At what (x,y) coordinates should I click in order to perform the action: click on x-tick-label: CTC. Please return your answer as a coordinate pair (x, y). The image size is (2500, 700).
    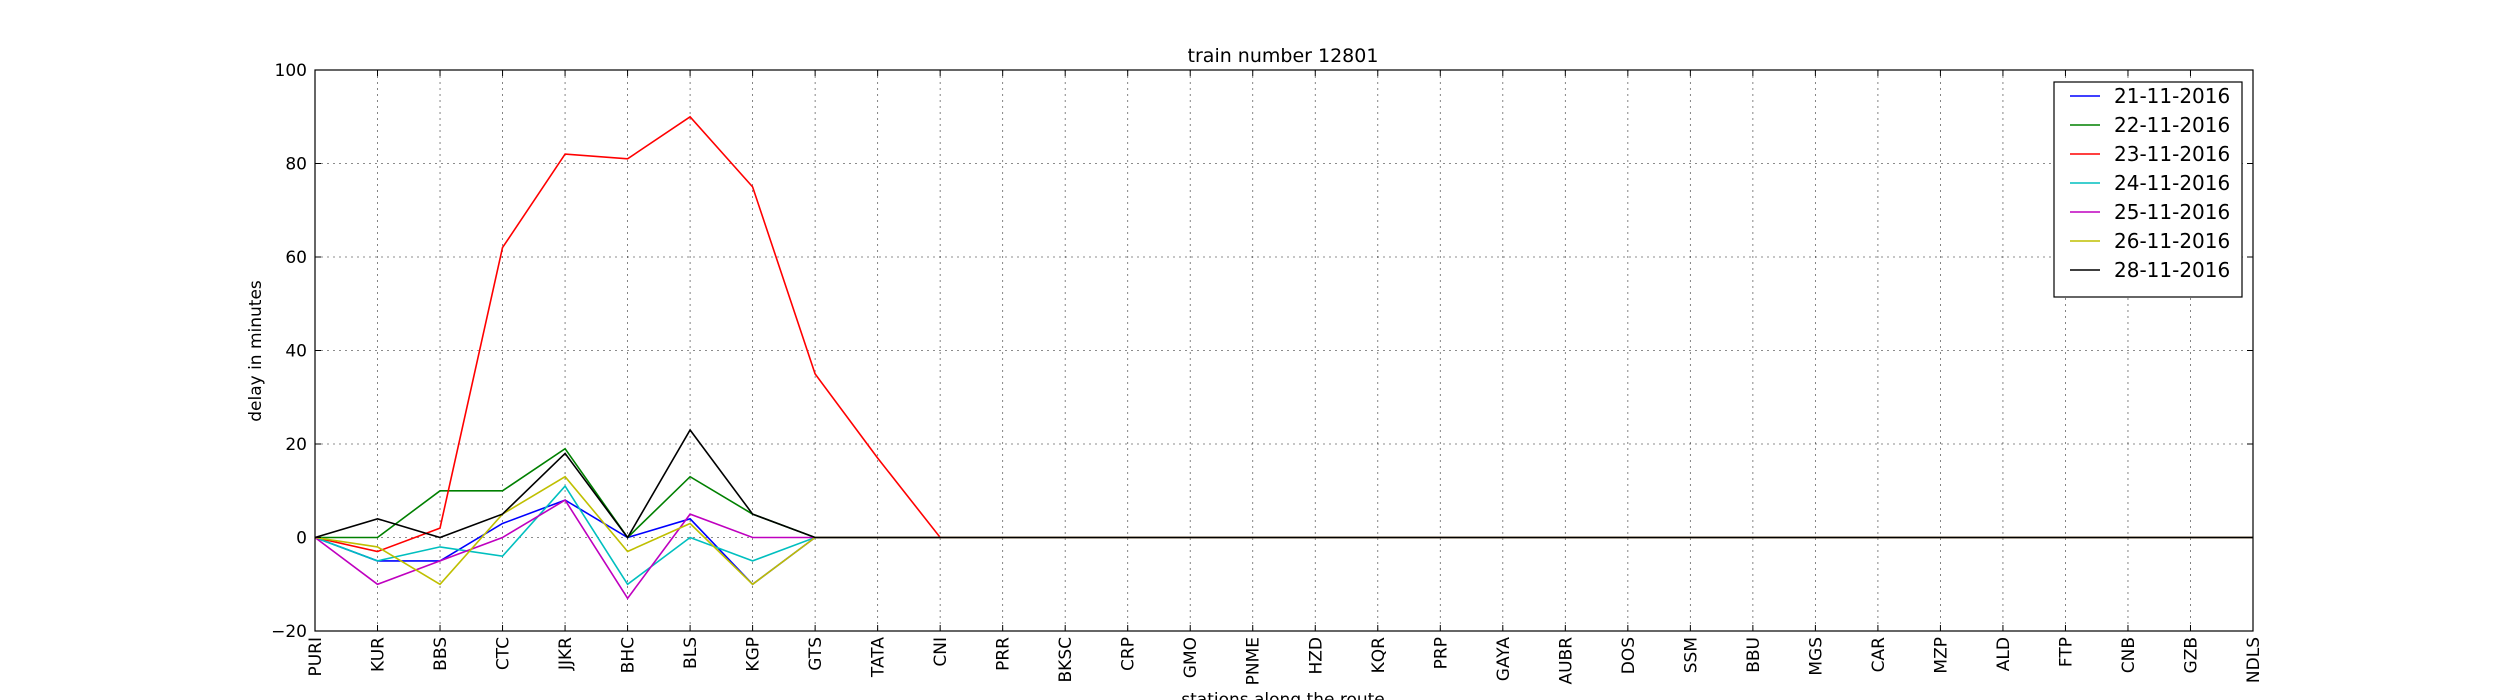
    Looking at the image, I should click on (504, 653).